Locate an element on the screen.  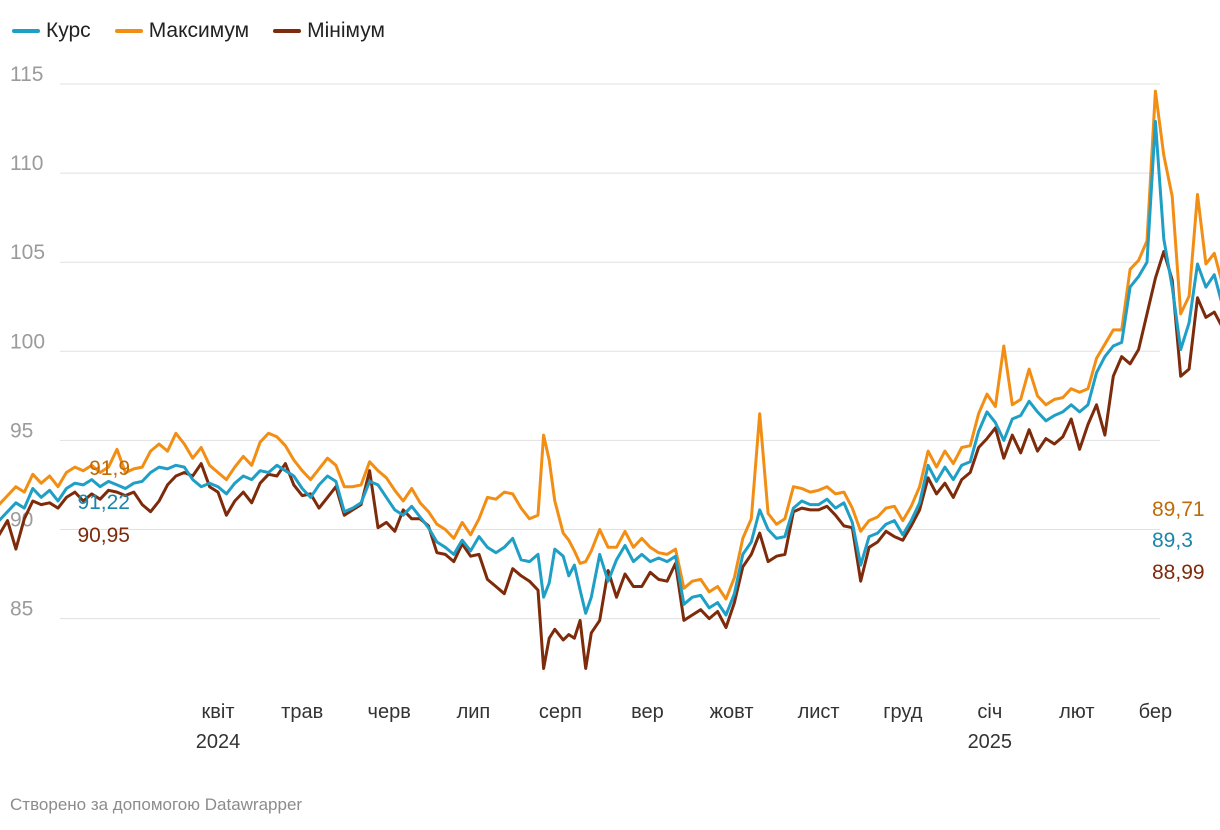
x-tick-label: серп is located at coordinates (560, 712).